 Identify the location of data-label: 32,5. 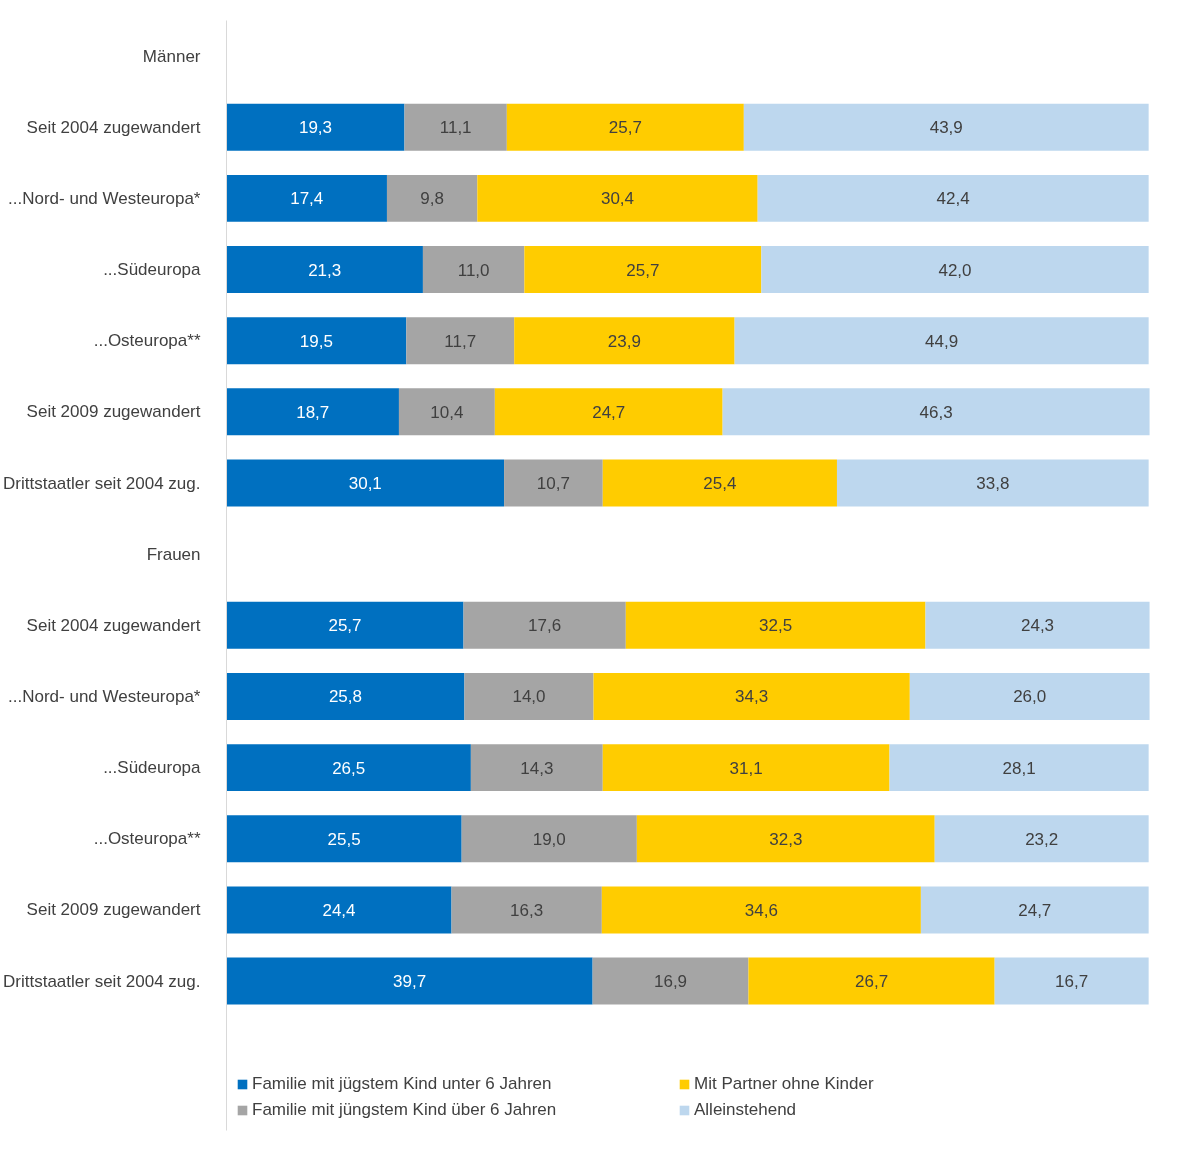
(776, 626).